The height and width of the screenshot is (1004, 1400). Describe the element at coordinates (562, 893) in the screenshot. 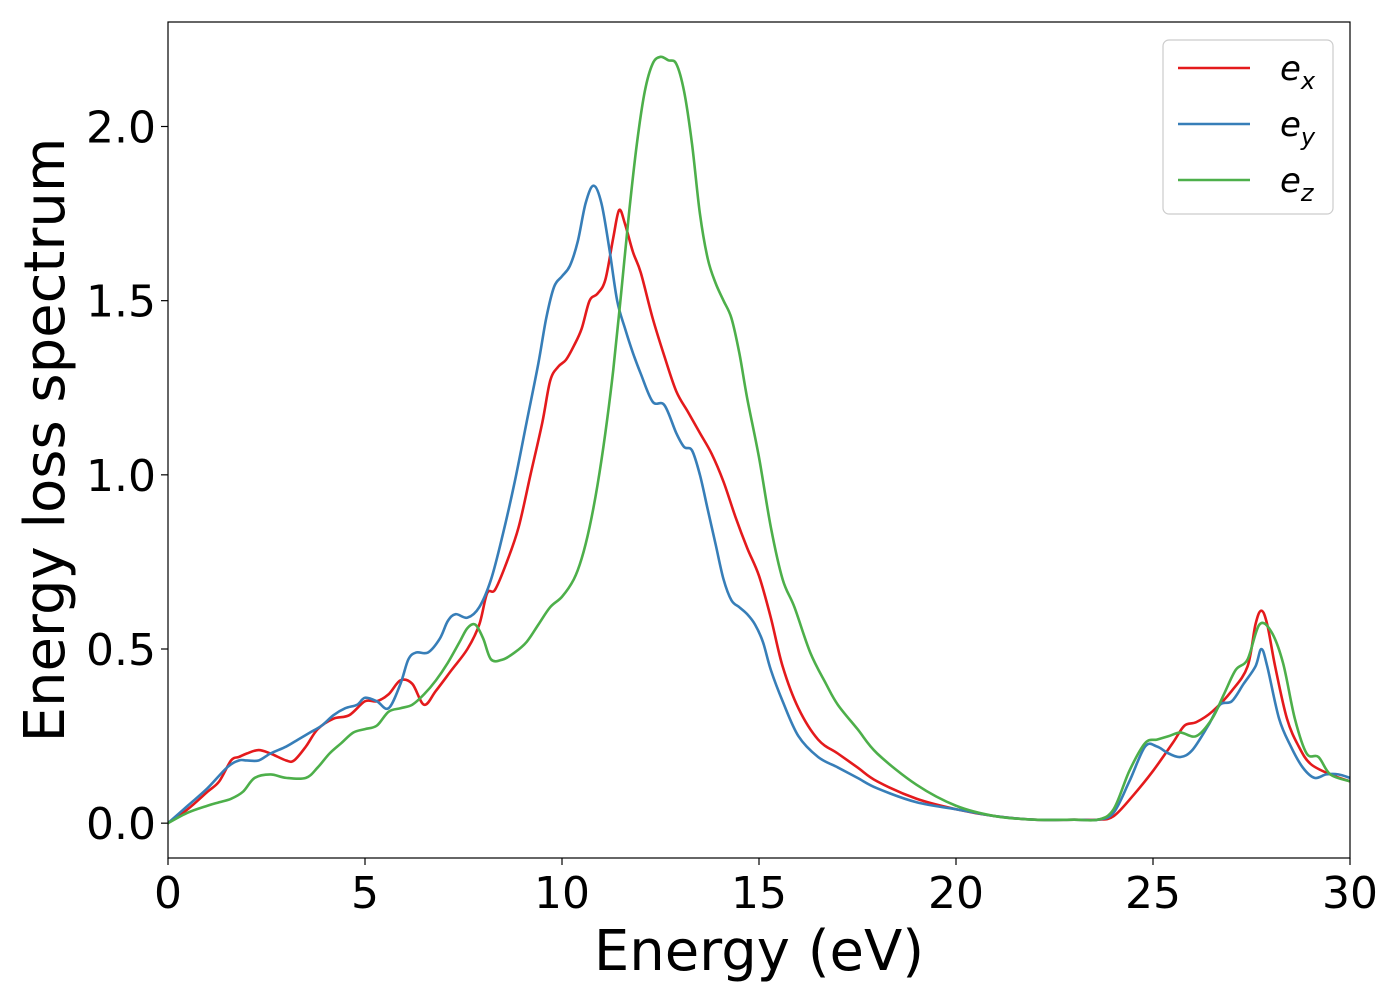

I see `x-tick-label: 10` at that location.